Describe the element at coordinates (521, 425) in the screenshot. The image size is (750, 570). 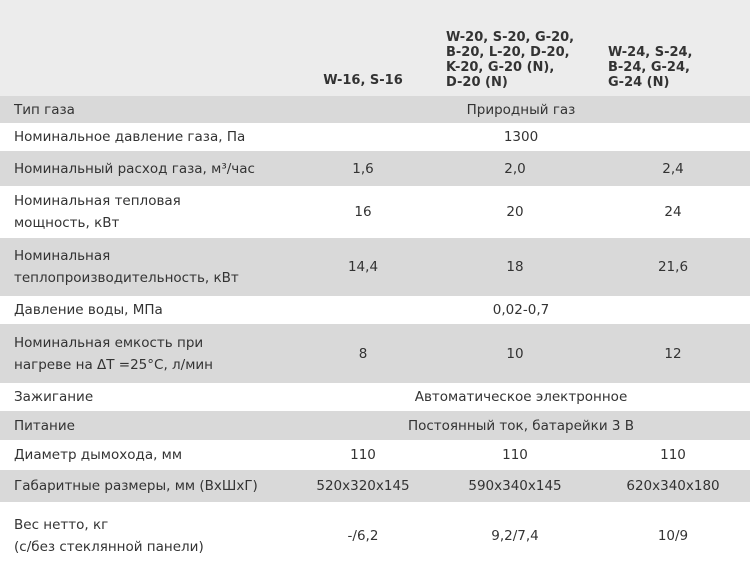
I see `value-cell: Постоянный ток, батарейки 3 В` at that location.